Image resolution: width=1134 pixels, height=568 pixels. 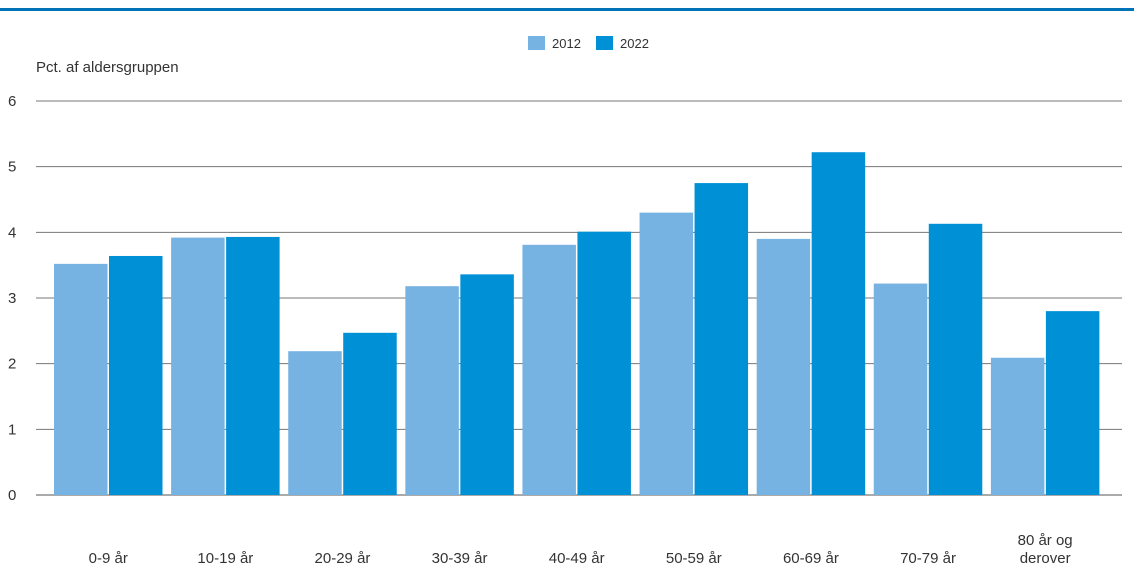 I want to click on y-tick-label: 0, so click(x=12, y=495).